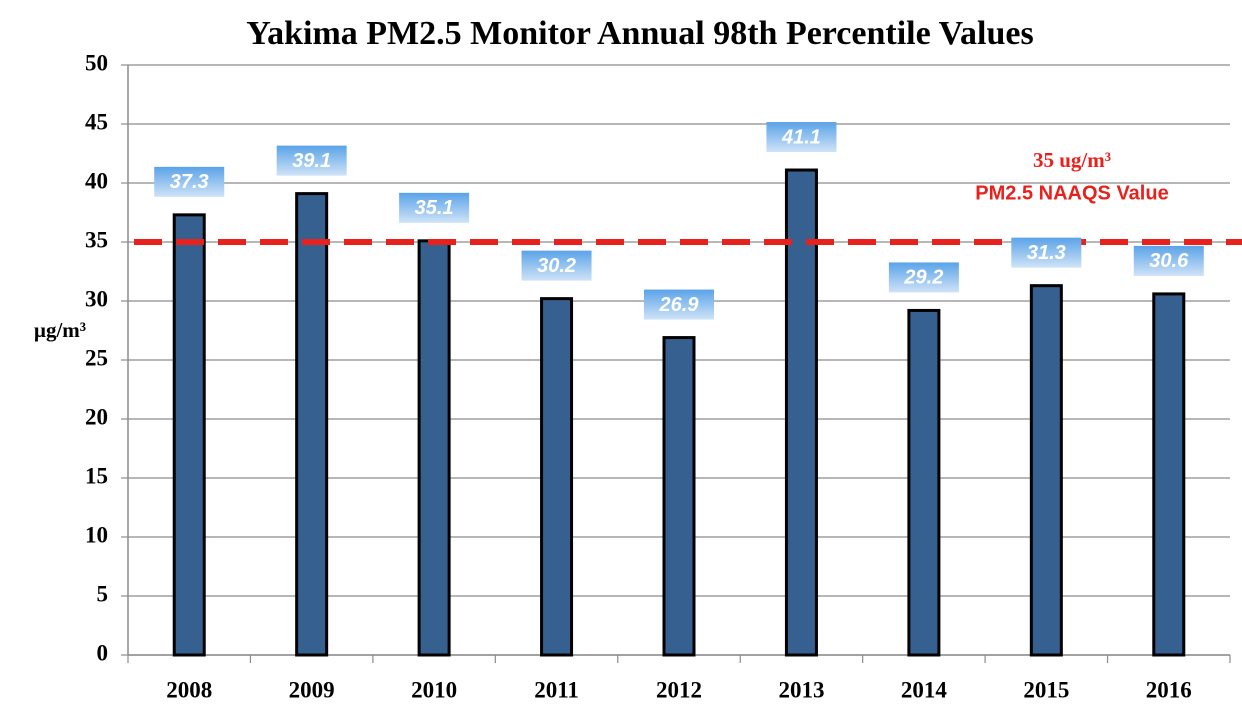  I want to click on data-label: 29.2, so click(923, 278).